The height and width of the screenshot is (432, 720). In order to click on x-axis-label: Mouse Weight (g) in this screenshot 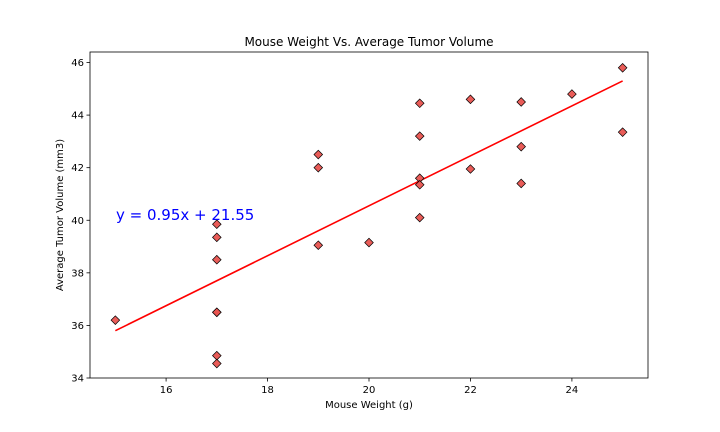, I will do `click(369, 405)`.